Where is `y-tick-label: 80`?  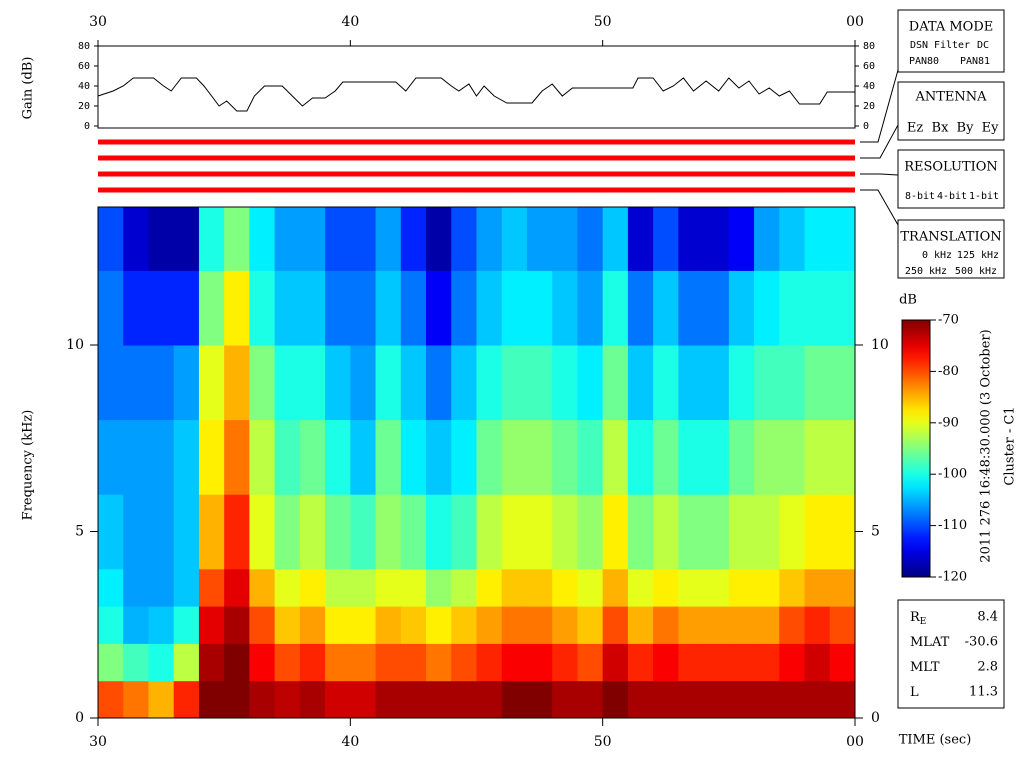
y-tick-label: 80 is located at coordinates (84, 46).